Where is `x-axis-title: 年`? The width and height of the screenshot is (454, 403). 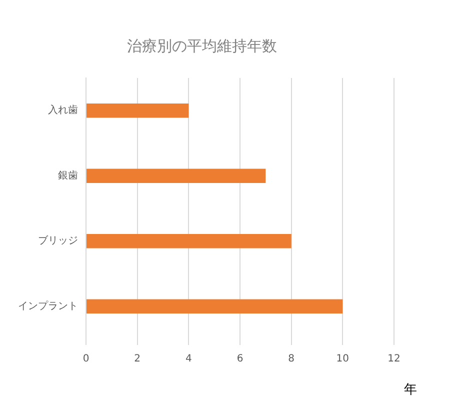
x-axis-title: 年 is located at coordinates (410, 390).